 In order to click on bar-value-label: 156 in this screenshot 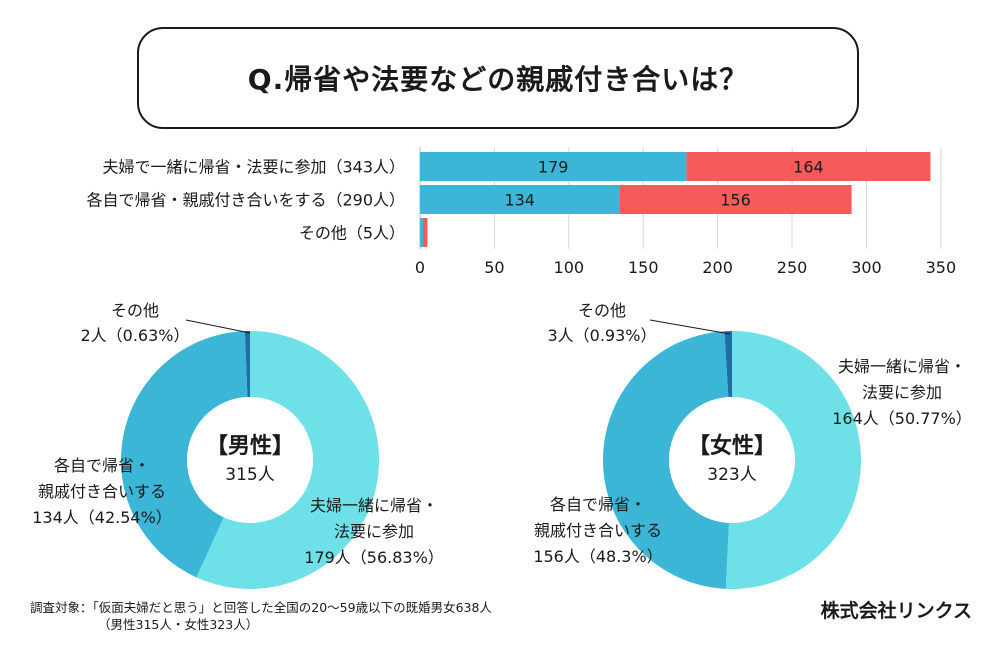, I will do `click(735, 200)`.